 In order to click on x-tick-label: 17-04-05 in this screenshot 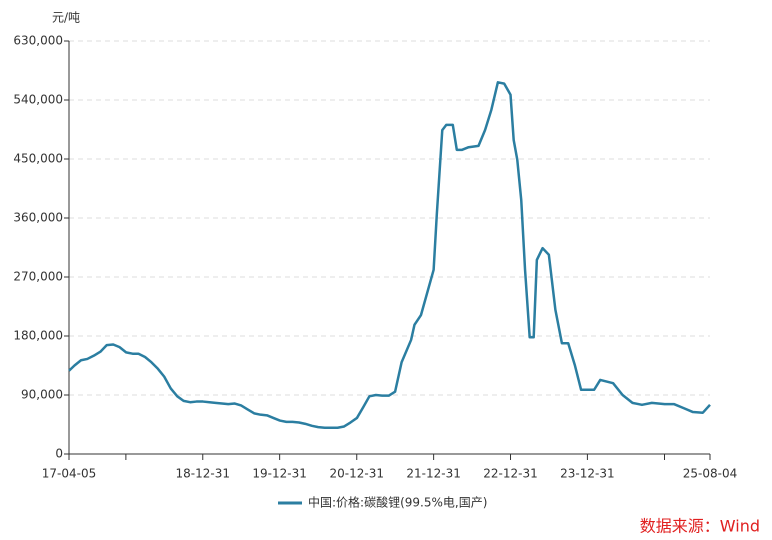, I will do `click(69, 474)`.